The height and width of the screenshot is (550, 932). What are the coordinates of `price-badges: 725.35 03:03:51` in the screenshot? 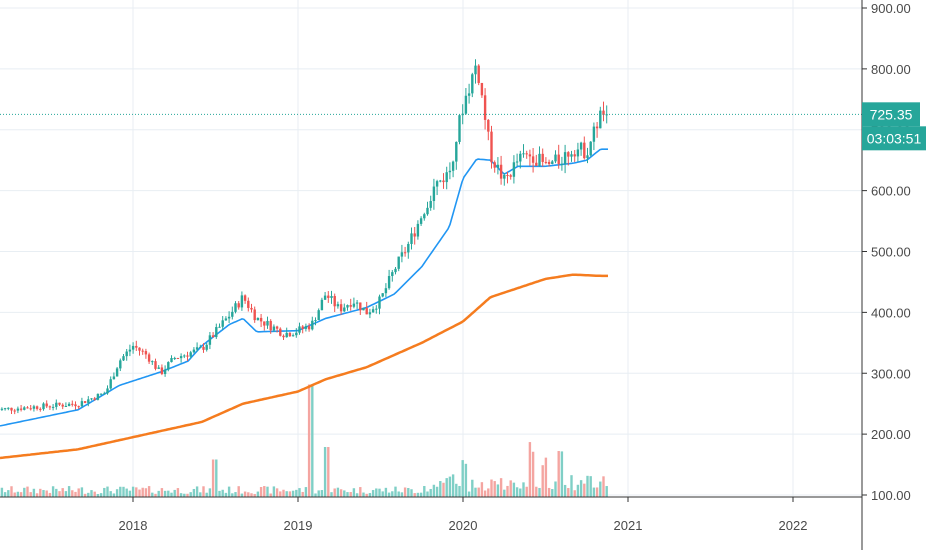 It's located at (894, 126).